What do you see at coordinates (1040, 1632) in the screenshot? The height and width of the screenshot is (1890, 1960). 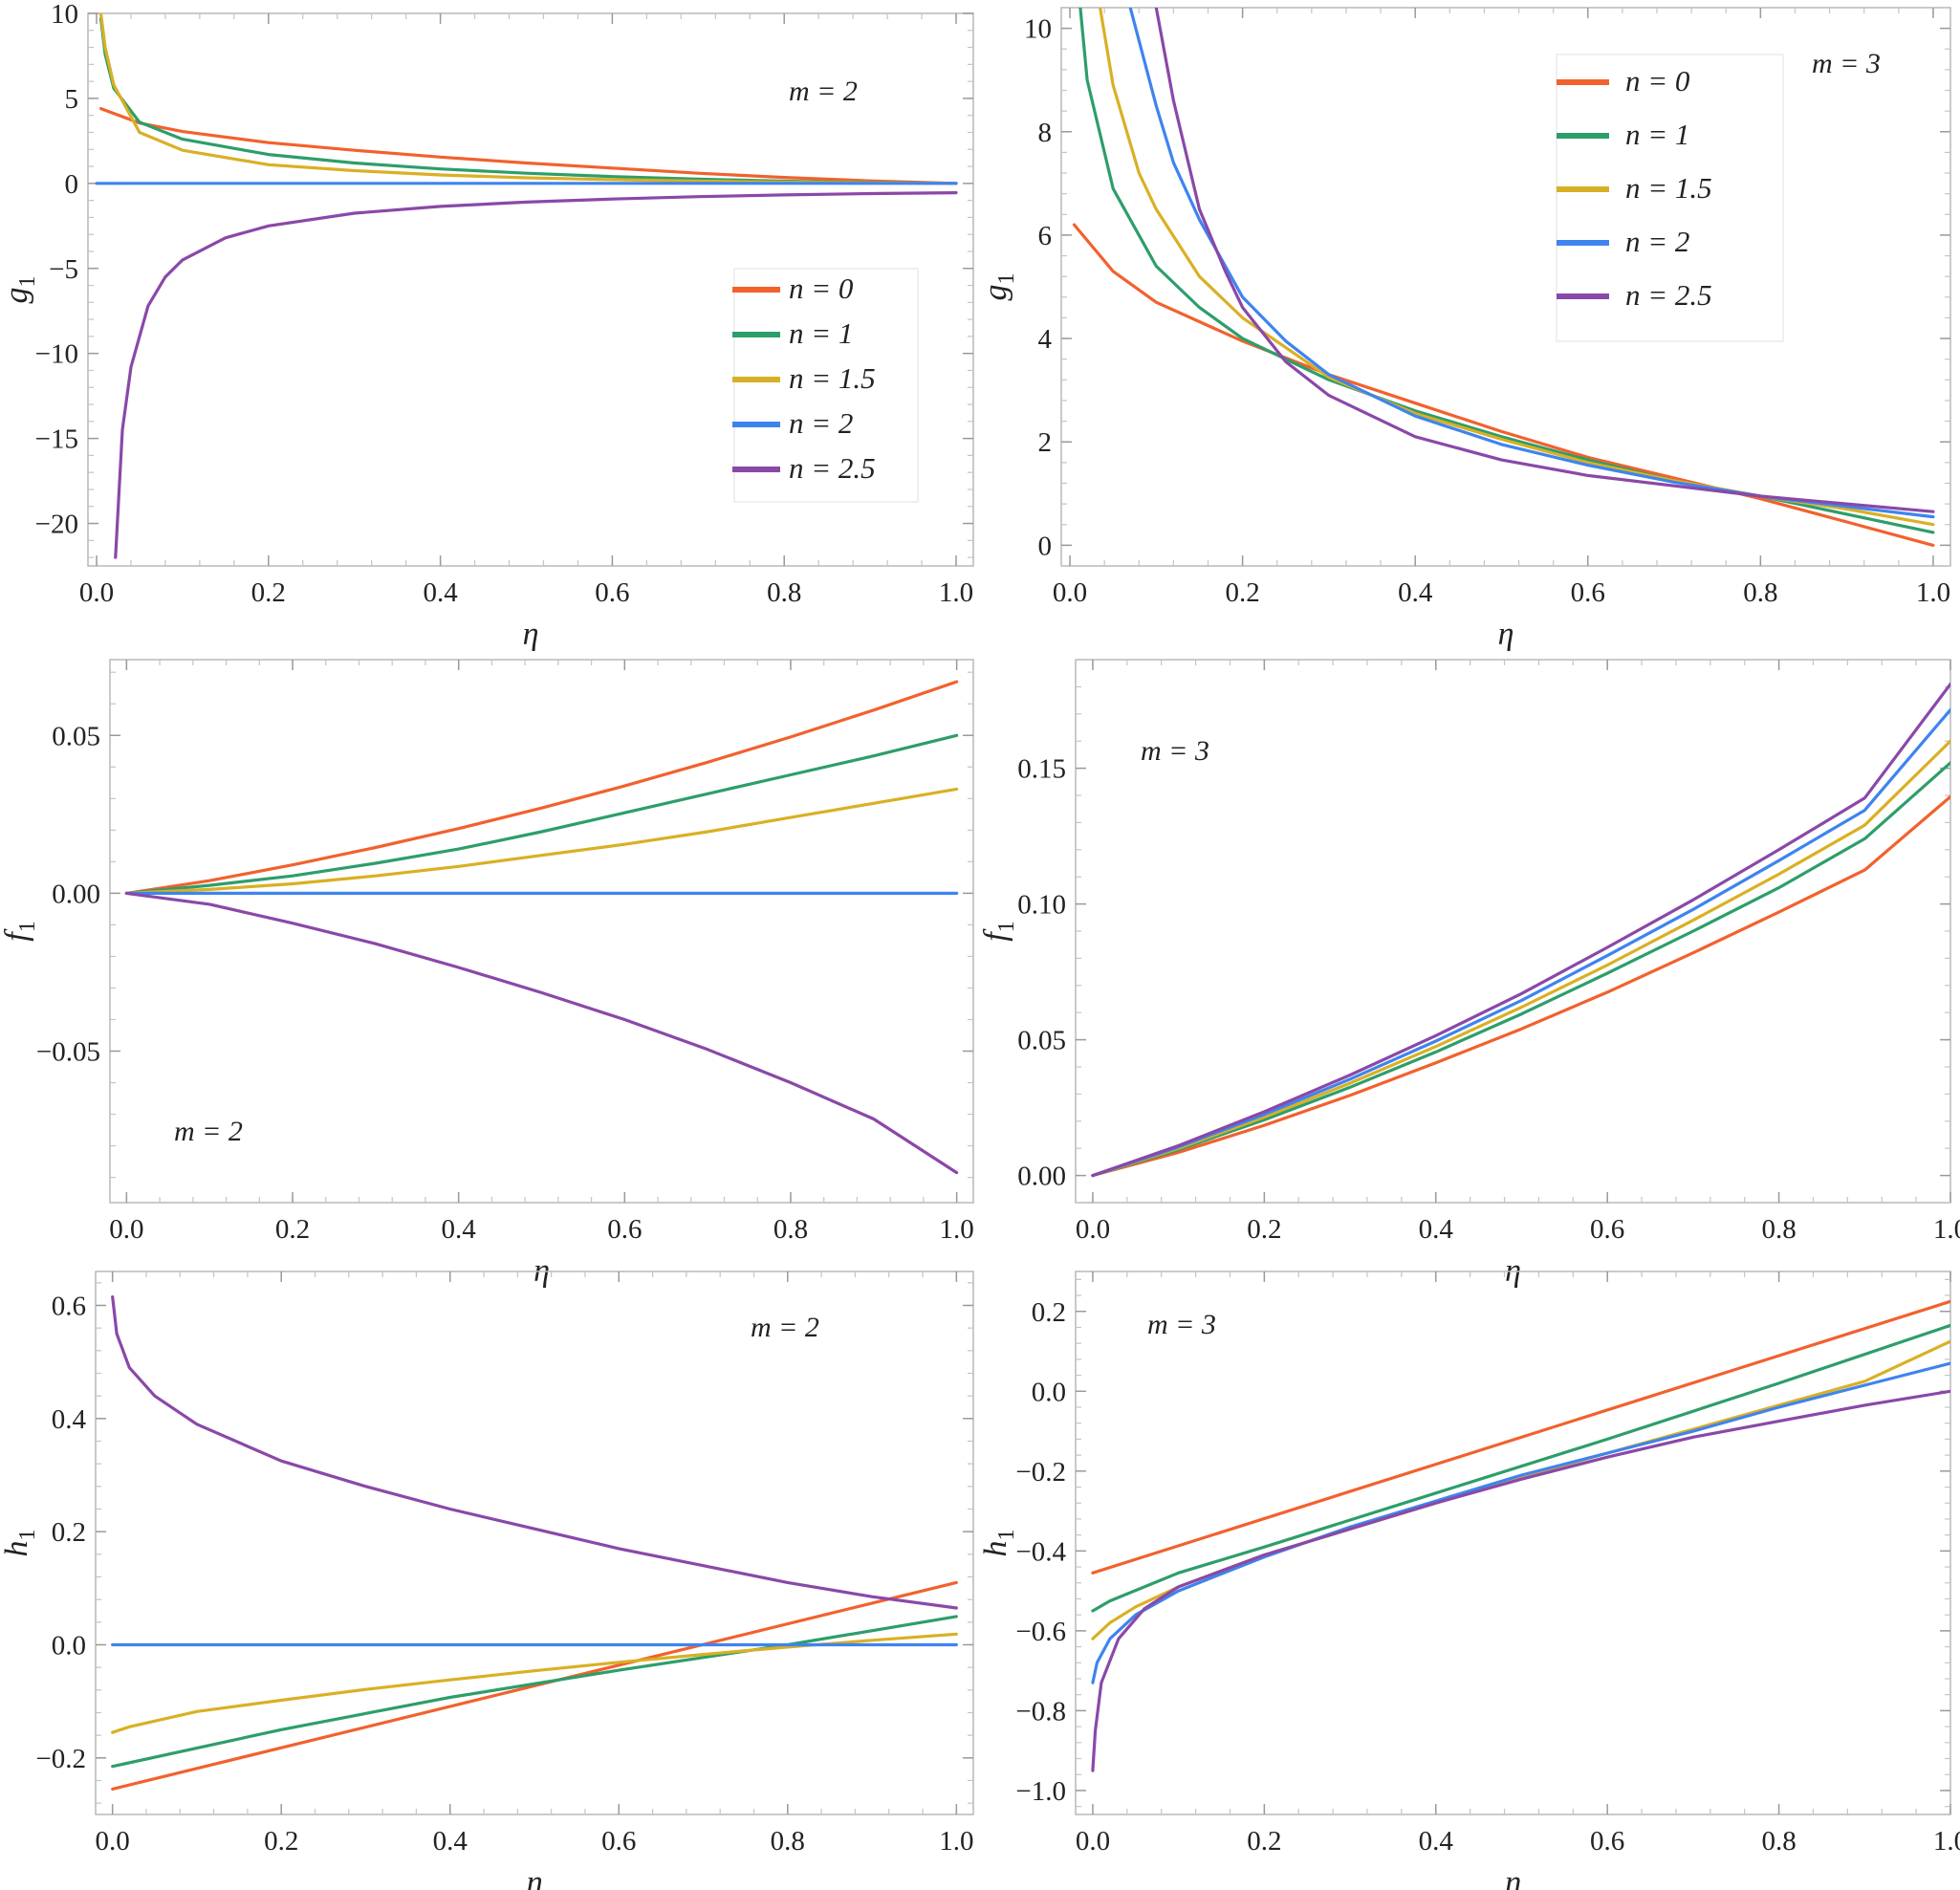 I see `y-tick-label: −0.6` at bounding box center [1040, 1632].